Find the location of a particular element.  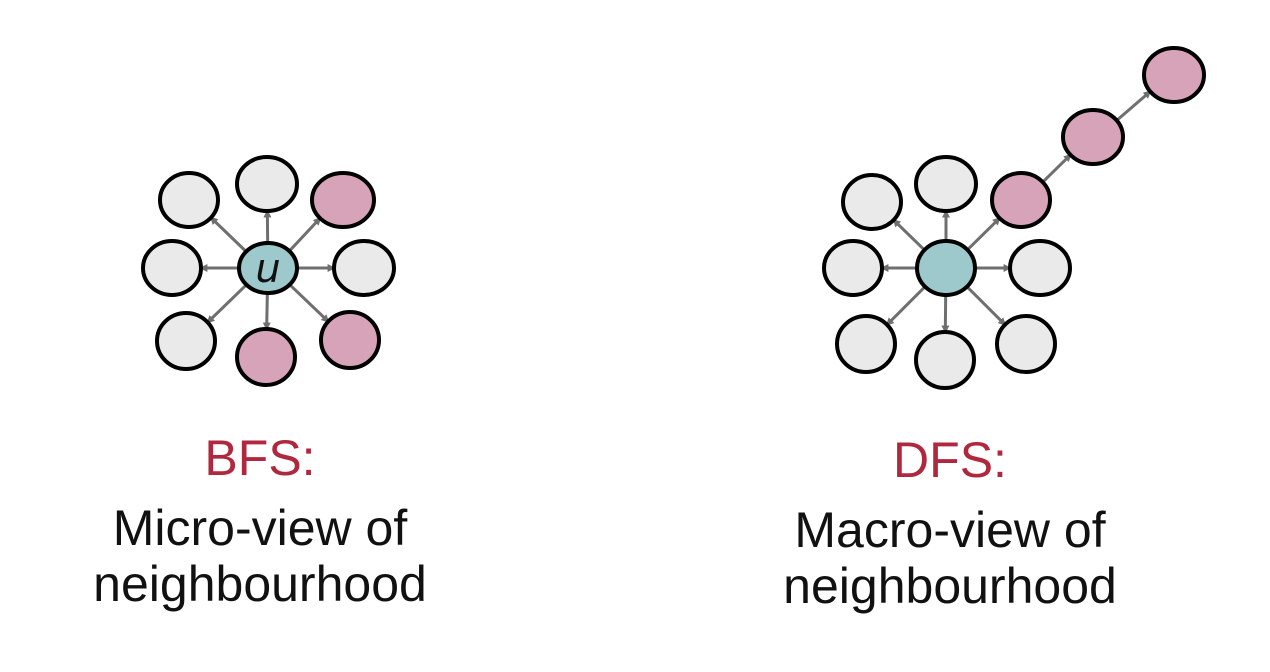

dfs-center-node is located at coordinates (946, 268).